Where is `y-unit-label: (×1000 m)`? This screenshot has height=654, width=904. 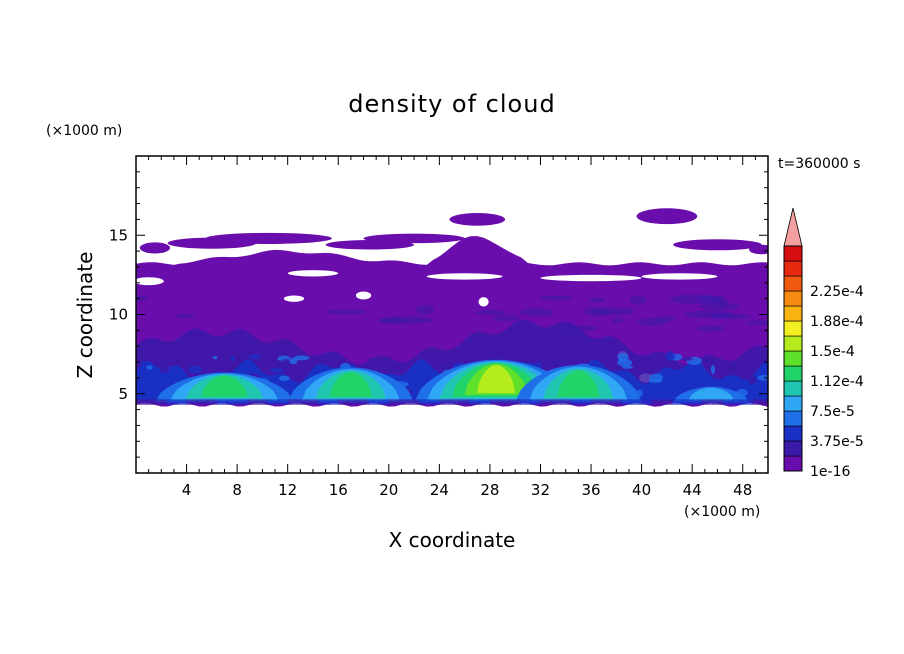
y-unit-label: (×1000 m) is located at coordinates (84, 131).